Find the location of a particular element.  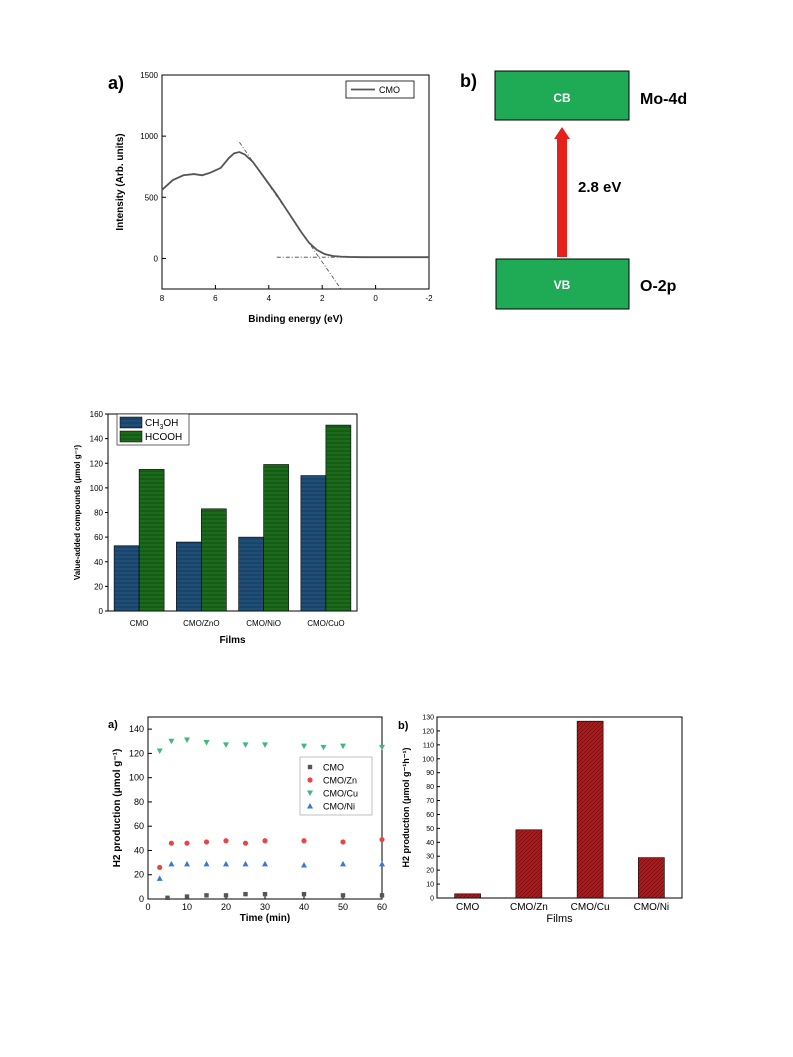

x-tick-label: 8 is located at coordinates (162, 298).